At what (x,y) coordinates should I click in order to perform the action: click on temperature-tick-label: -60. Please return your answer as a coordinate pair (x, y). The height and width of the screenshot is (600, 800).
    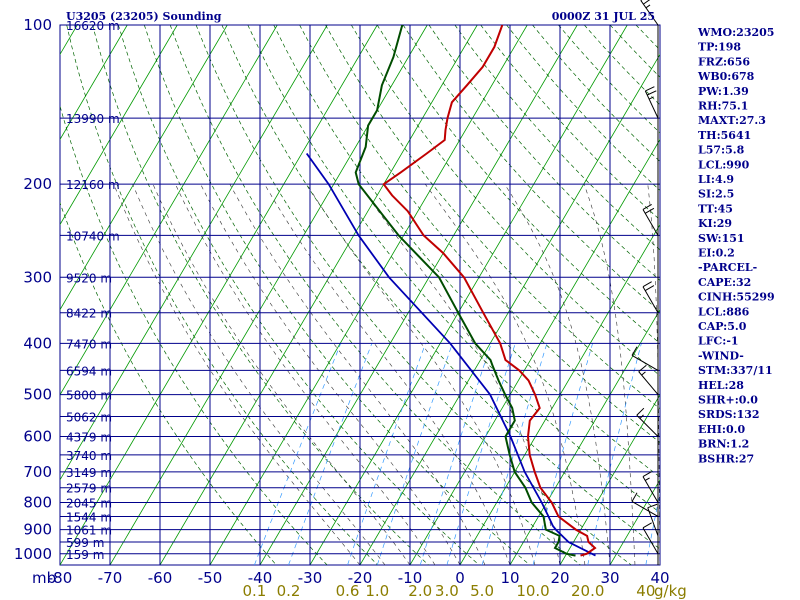
    Looking at the image, I should click on (160, 578).